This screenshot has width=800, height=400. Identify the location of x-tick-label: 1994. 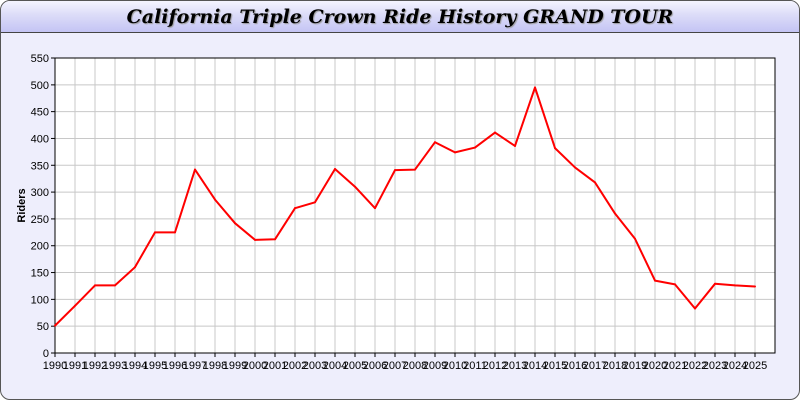
(135, 366).